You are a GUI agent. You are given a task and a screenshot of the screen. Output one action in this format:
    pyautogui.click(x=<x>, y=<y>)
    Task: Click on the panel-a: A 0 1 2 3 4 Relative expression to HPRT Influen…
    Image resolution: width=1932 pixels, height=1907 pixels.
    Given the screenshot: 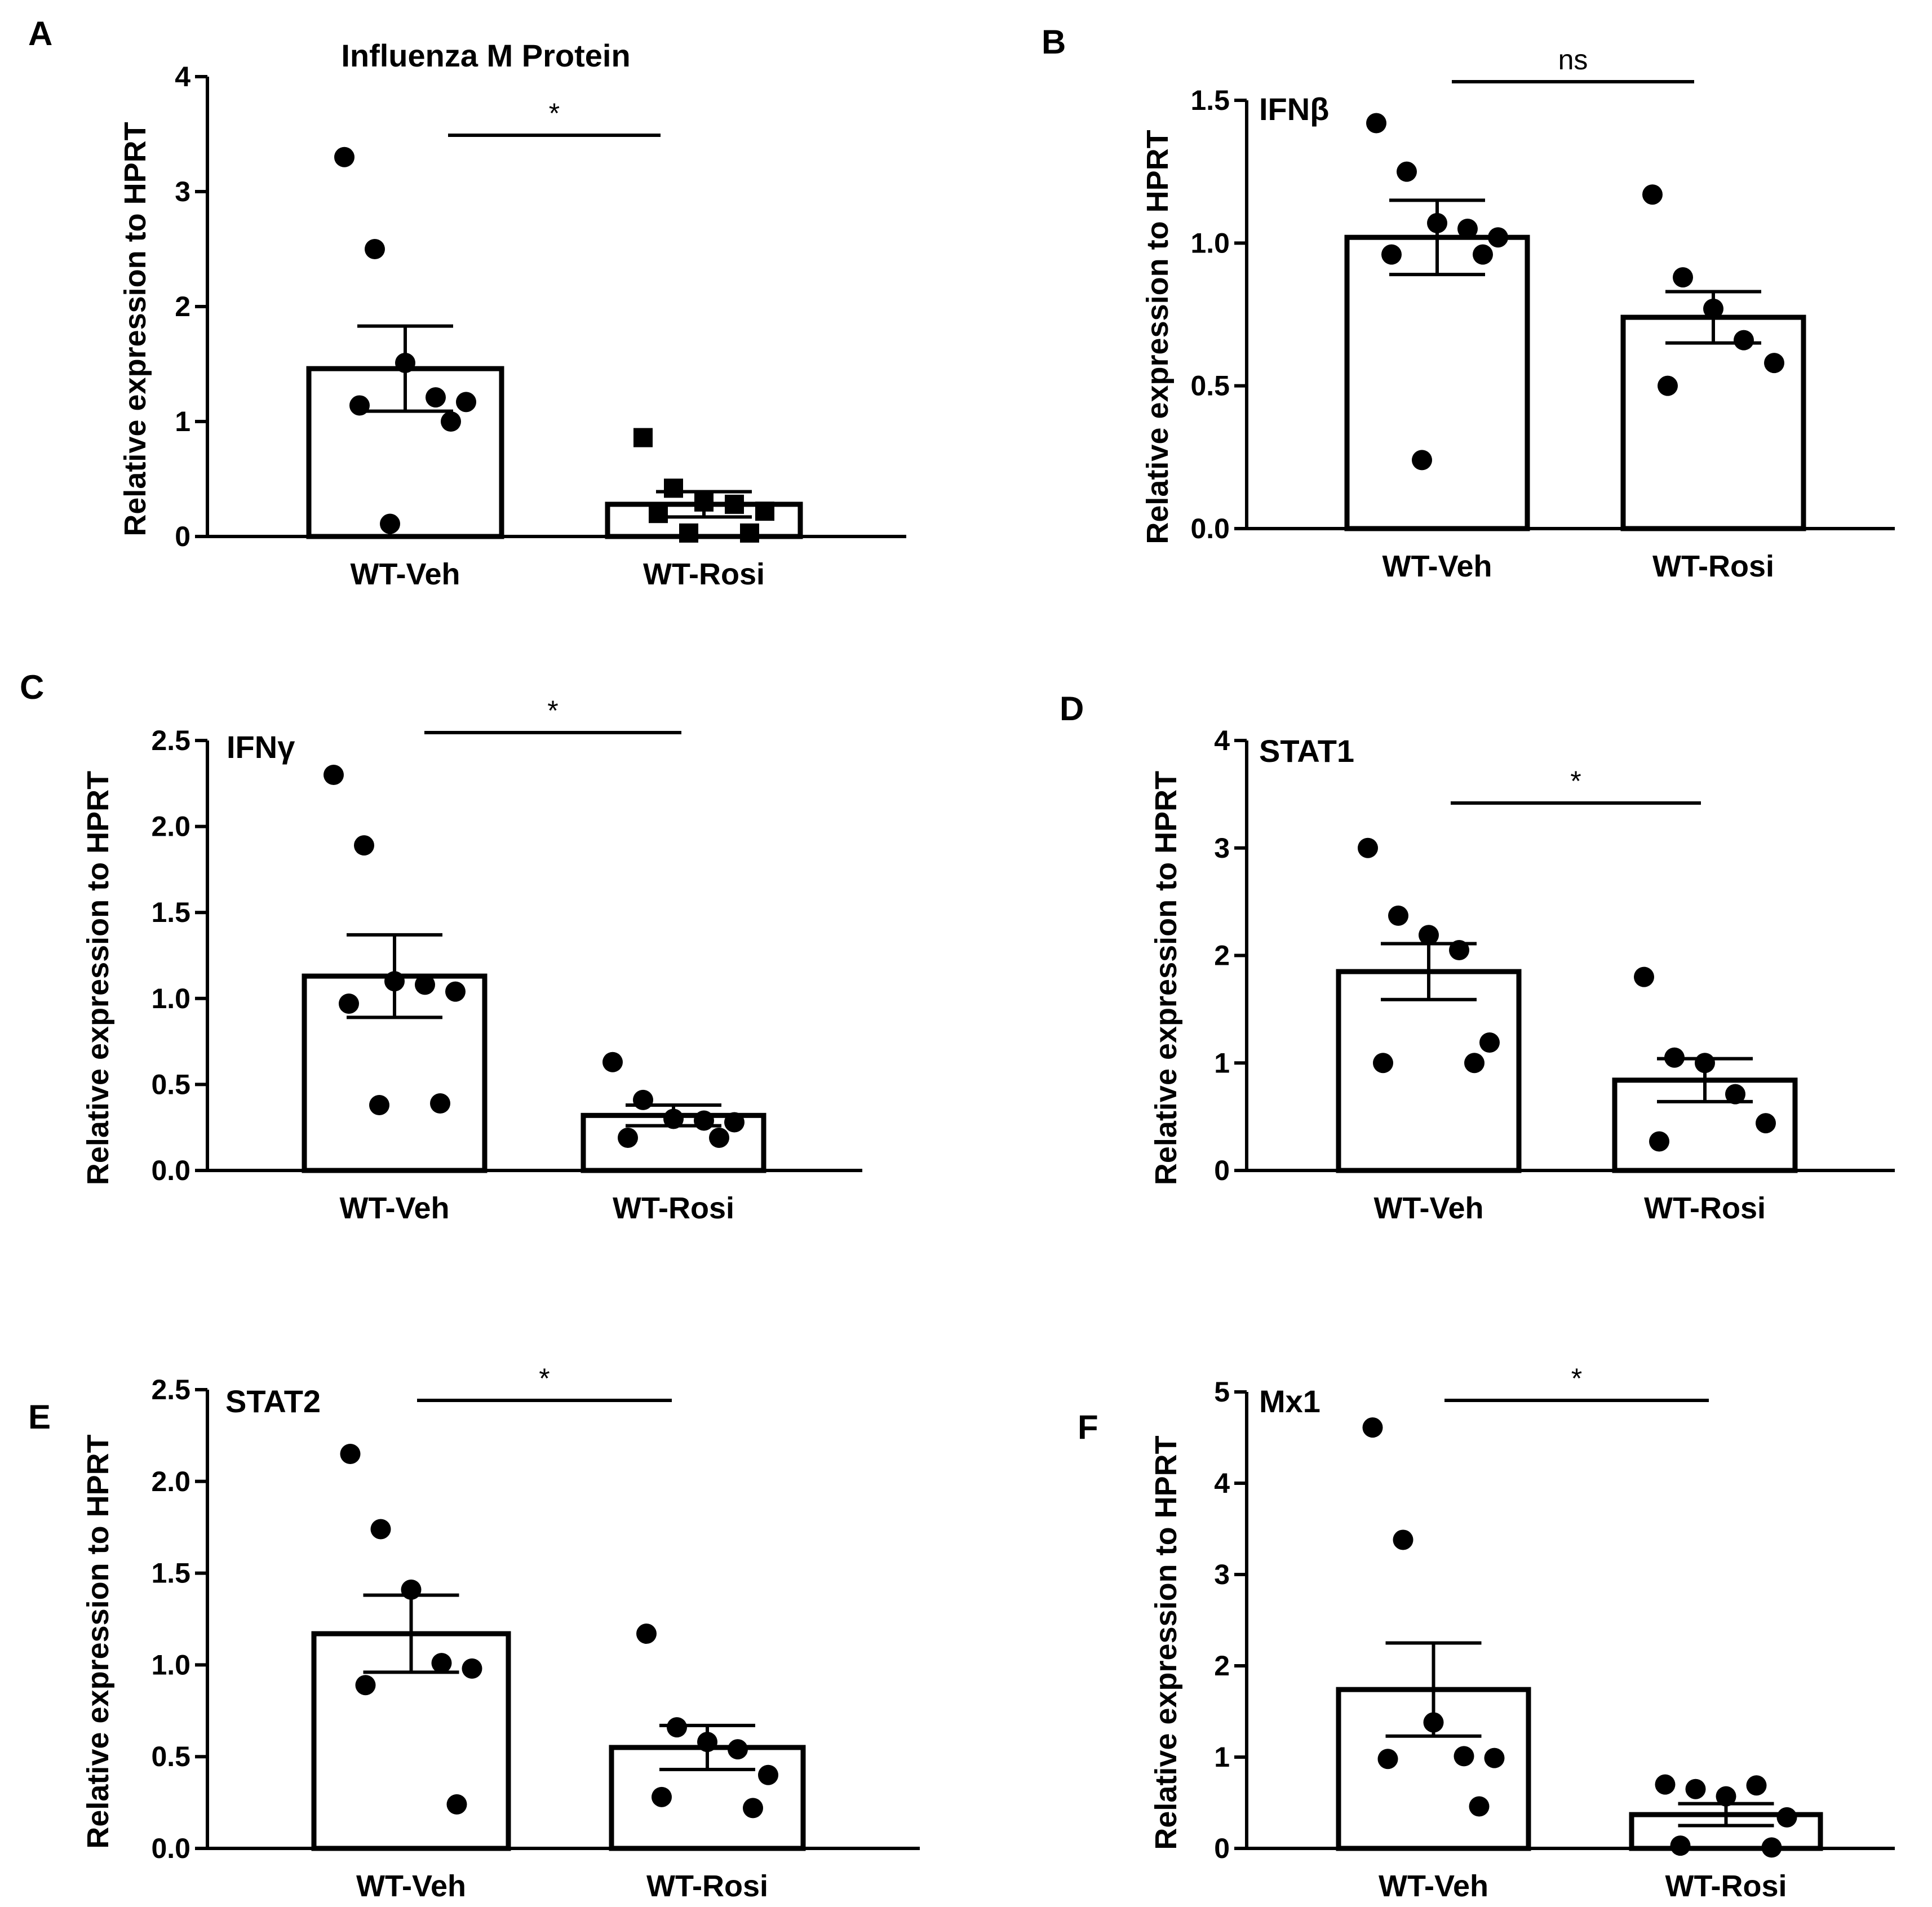 What is the action you would take?
    pyautogui.click(x=467, y=303)
    